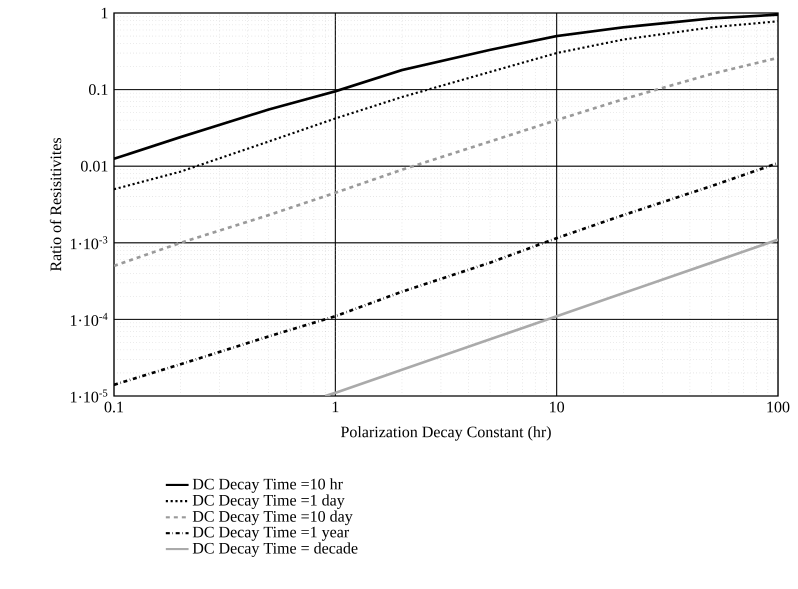 The width and height of the screenshot is (798, 589). What do you see at coordinates (267, 485) in the screenshot?
I see `legend-label: DC Decay Time =10 hr` at bounding box center [267, 485].